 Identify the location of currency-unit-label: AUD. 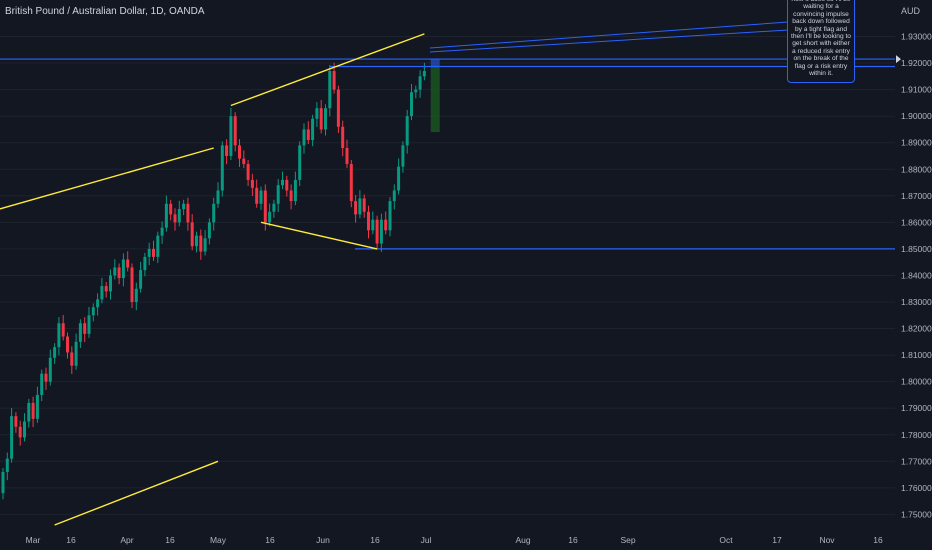
(911, 11).